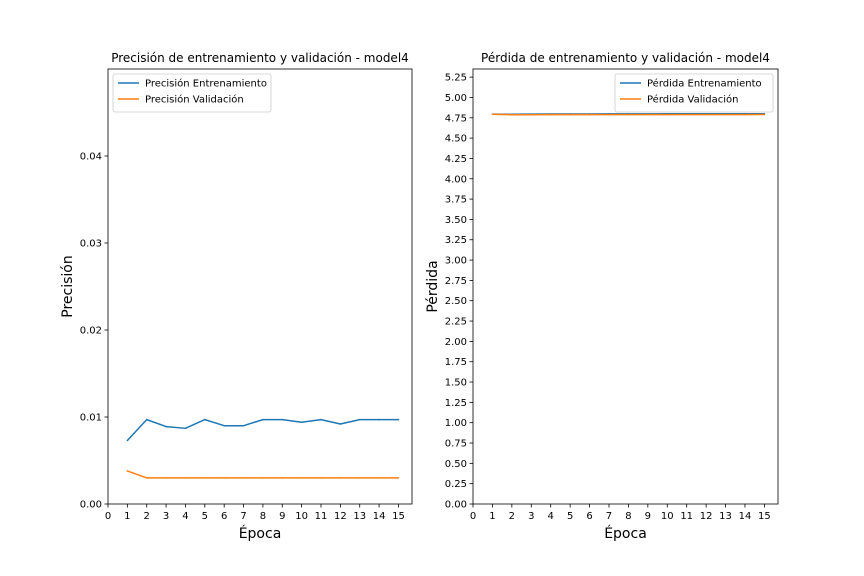  Describe the element at coordinates (456, 383) in the screenshot. I see `y-tick-label: 1.50` at that location.